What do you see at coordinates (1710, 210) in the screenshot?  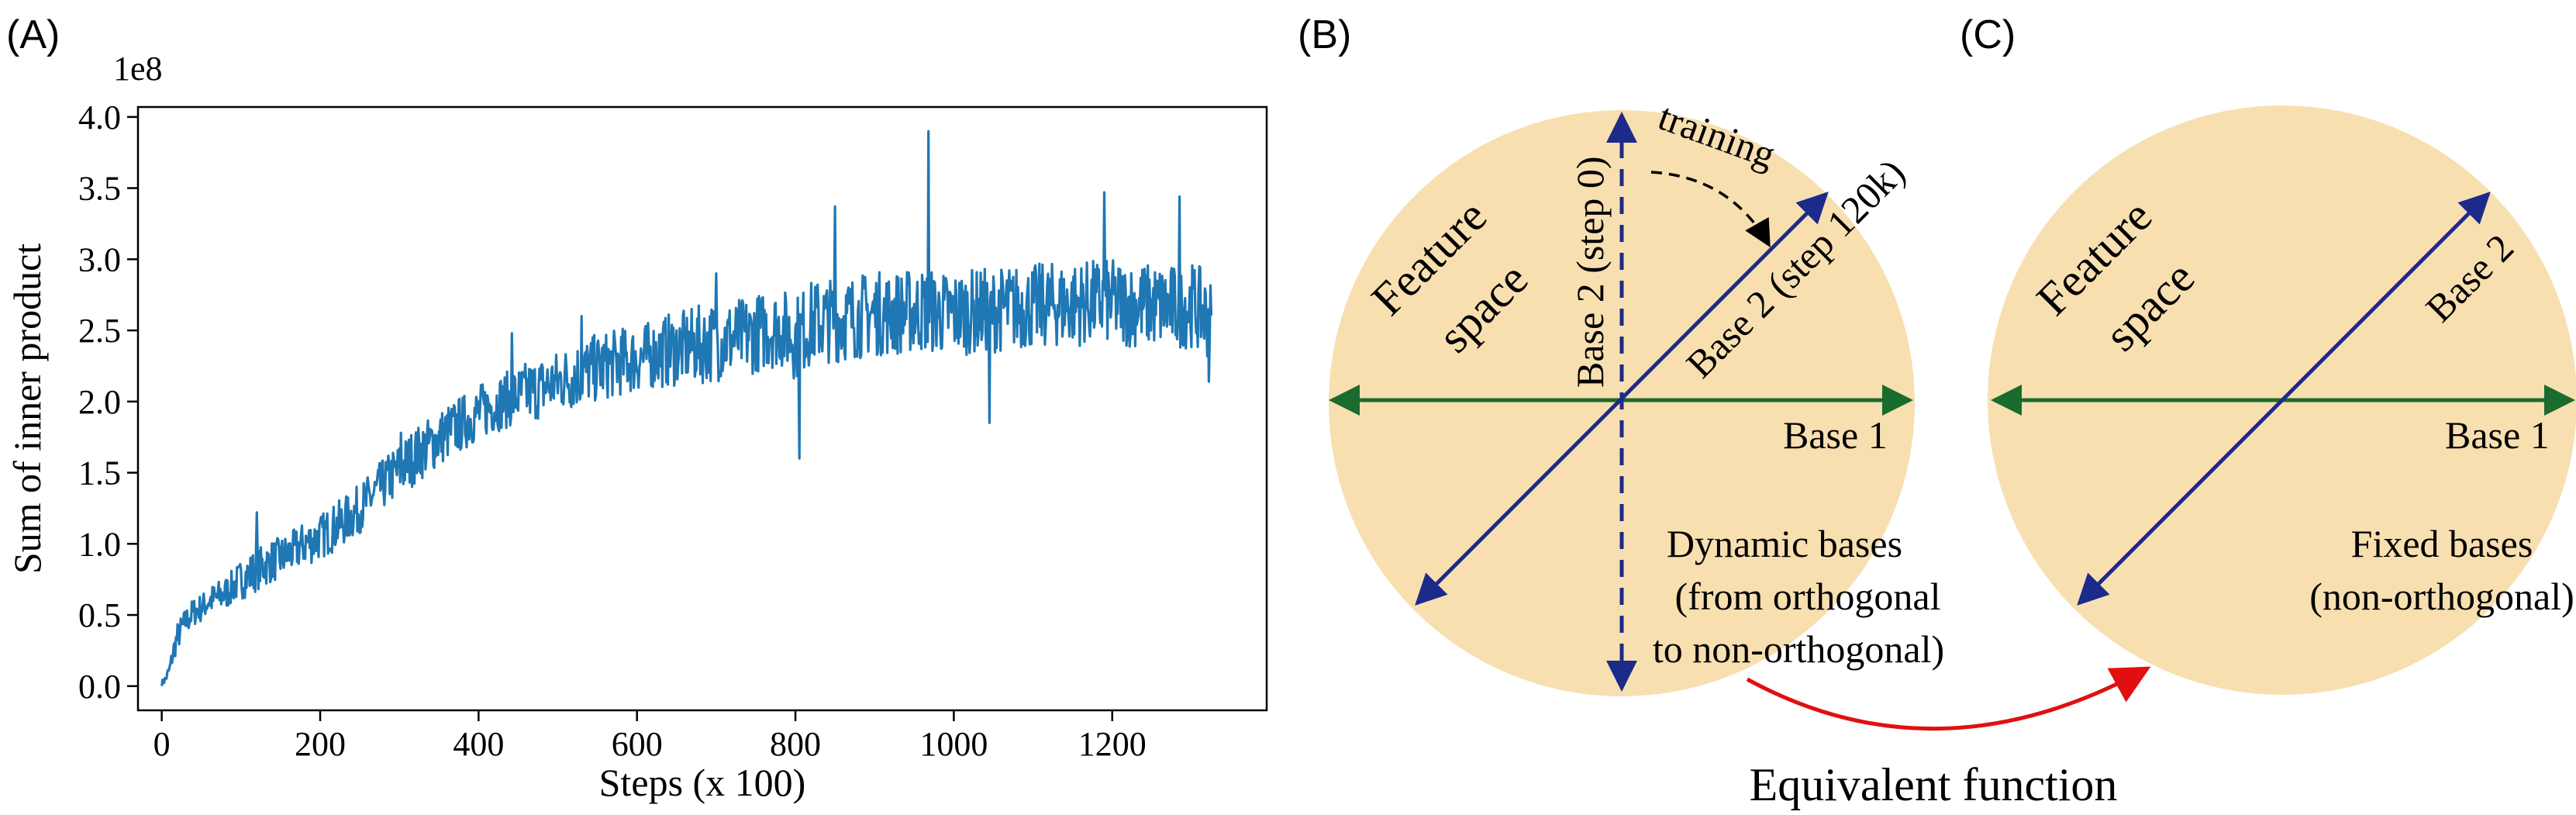 I see `training-rotation-arrow` at bounding box center [1710, 210].